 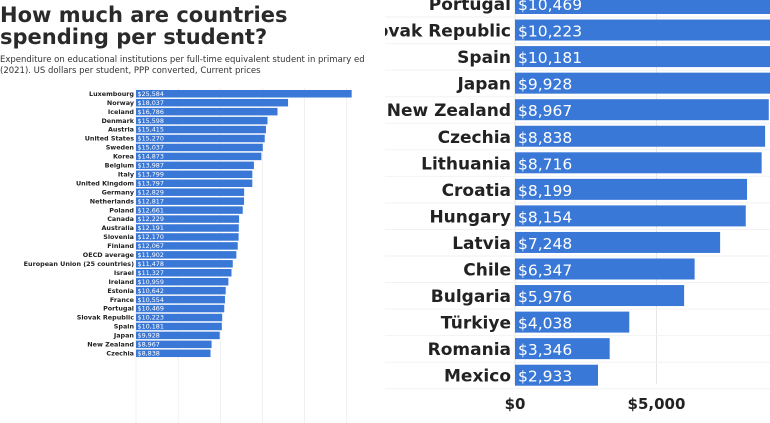 I want to click on left-value-label-6: $15,037, so click(x=151, y=148).